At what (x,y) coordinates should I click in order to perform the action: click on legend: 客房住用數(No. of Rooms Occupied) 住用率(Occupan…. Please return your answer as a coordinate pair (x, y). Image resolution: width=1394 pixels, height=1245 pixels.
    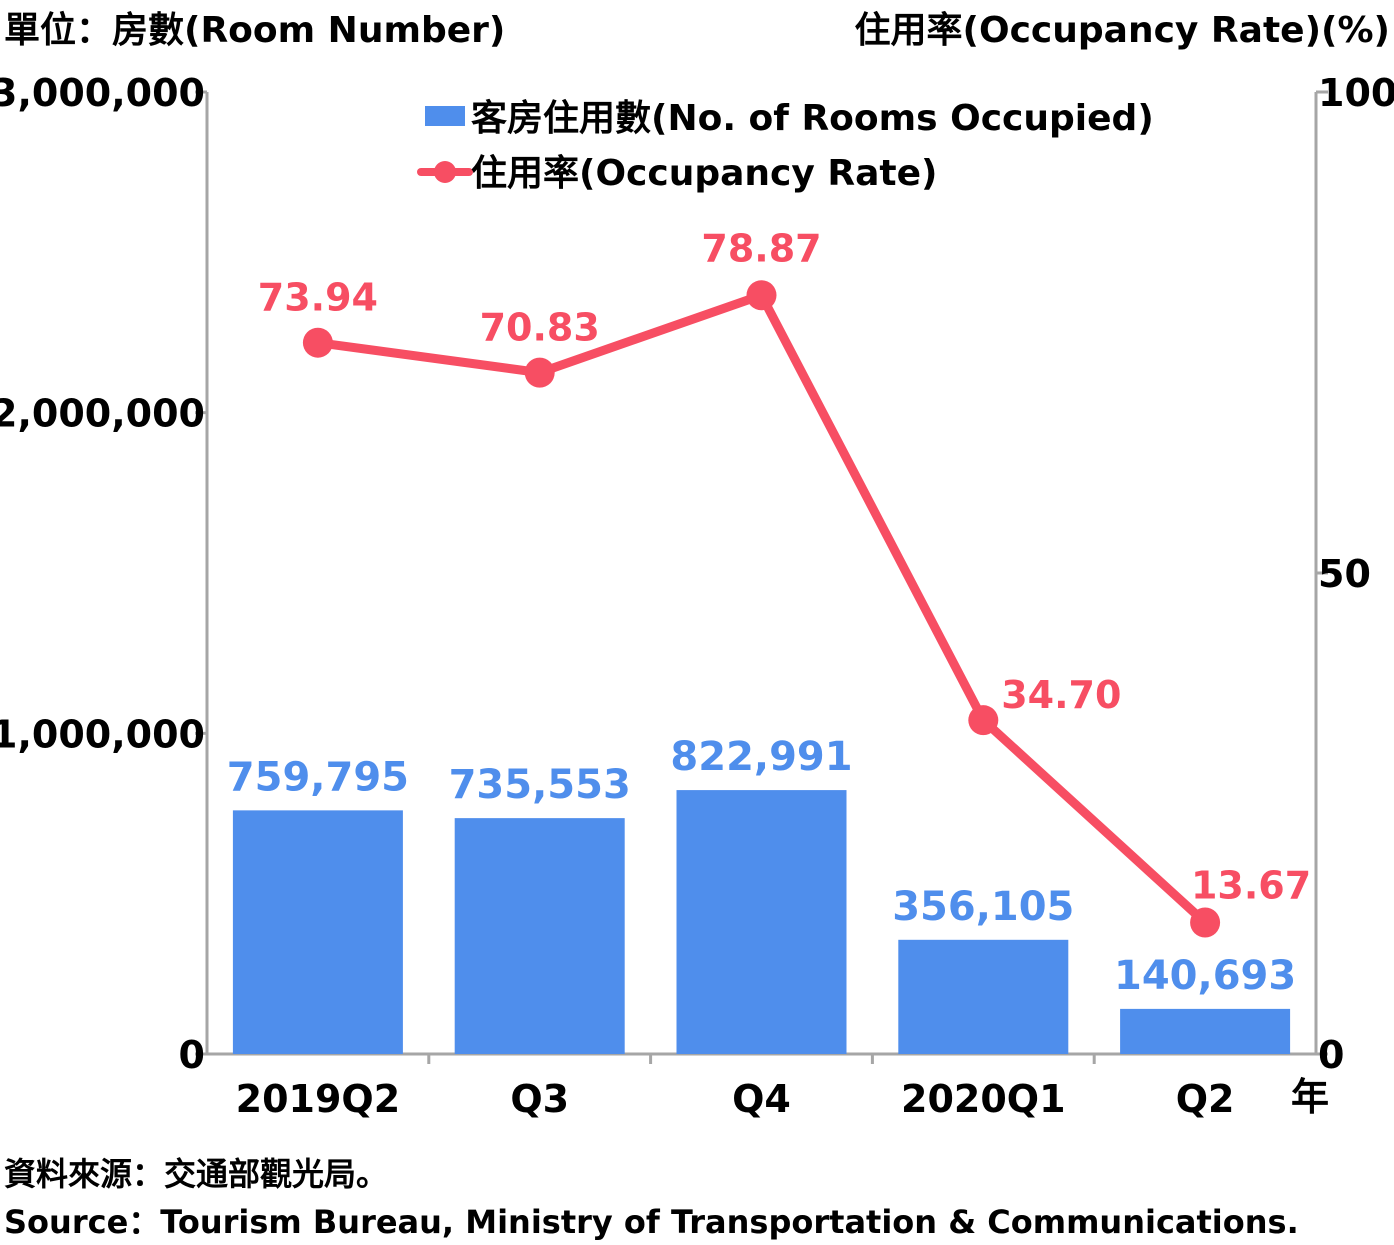
    Looking at the image, I should click on (785, 146).